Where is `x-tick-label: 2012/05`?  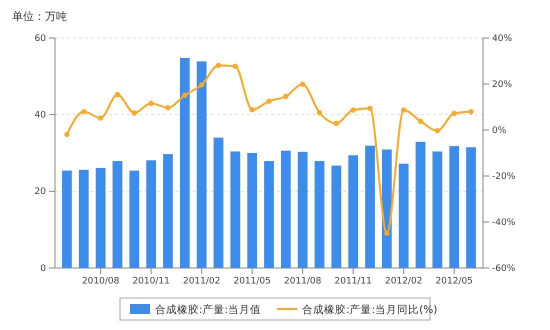 x-tick-label: 2012/05 is located at coordinates (454, 281).